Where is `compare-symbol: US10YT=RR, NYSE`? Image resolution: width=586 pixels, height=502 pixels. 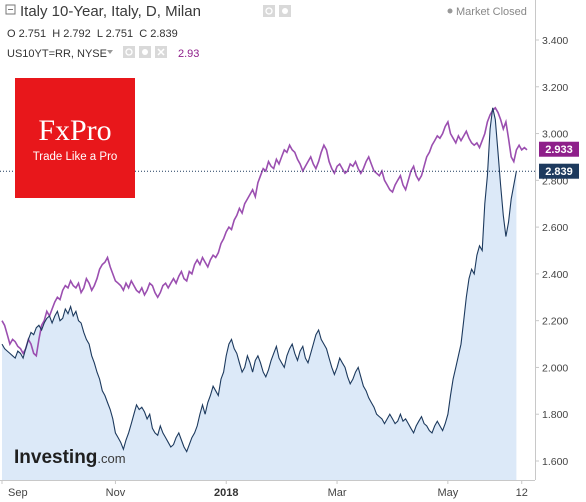 compare-symbol: US10YT=RR, NYSE is located at coordinates (57, 54).